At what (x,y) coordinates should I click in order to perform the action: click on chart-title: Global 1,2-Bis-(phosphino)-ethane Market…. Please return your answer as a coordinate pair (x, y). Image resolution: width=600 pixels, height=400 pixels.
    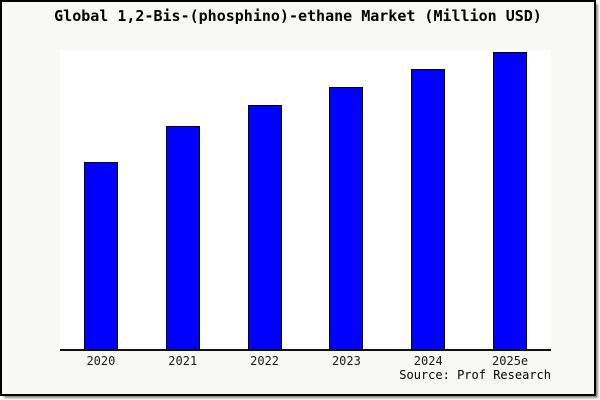
    Looking at the image, I should click on (298, 16).